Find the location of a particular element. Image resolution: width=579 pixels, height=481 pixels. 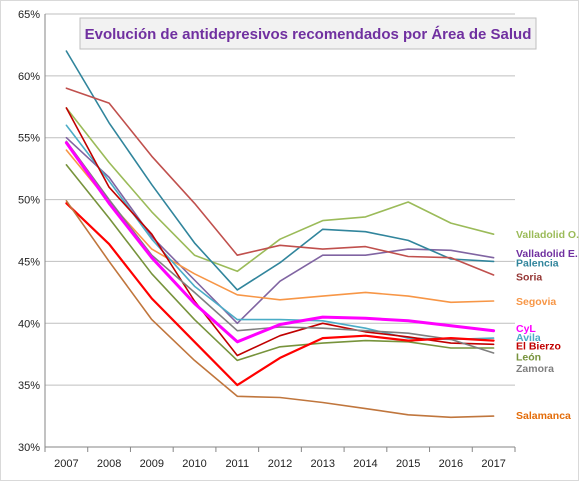

series-end-label: Soria is located at coordinates (529, 277).